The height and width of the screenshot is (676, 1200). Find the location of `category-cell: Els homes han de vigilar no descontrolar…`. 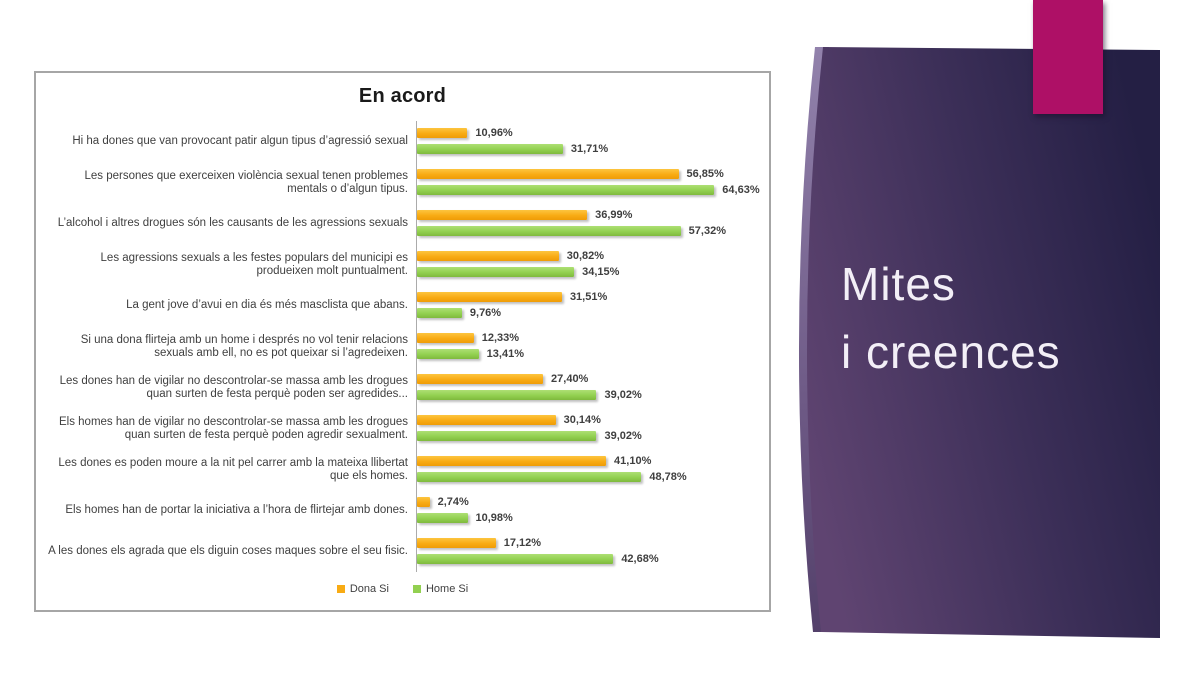

category-cell: Els homes han de vigilar no descontrolar… is located at coordinates (226, 428).